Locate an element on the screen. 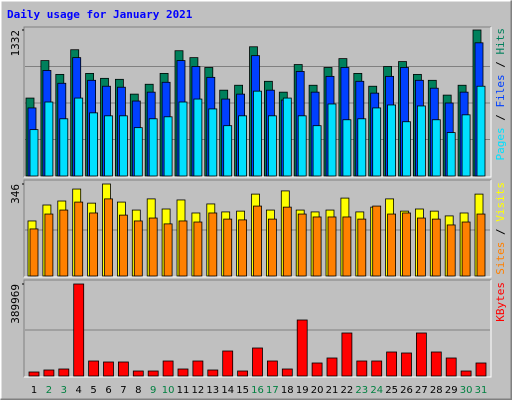 Image resolution: width=512 pixels, height=400 pixels. x-tick-label: 20 is located at coordinates (317, 390).